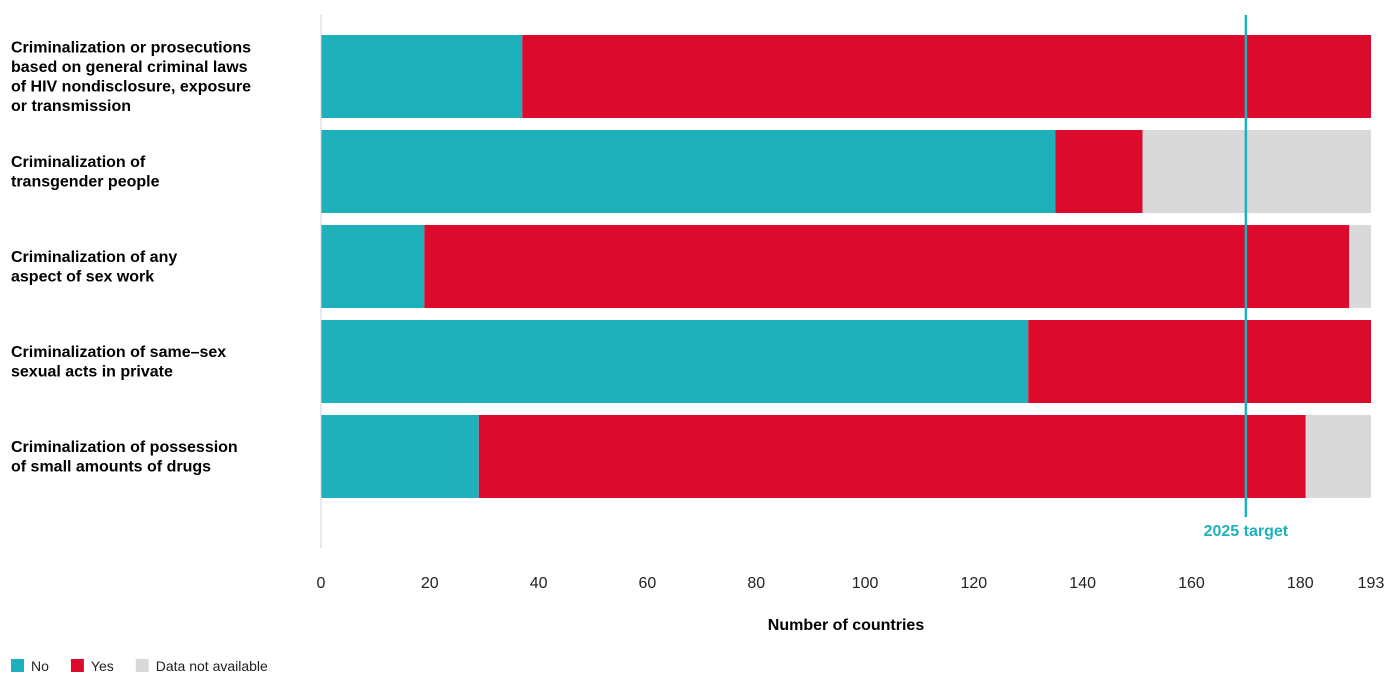 The width and height of the screenshot is (1387, 680). I want to click on x-tick-label: 60, so click(648, 583).